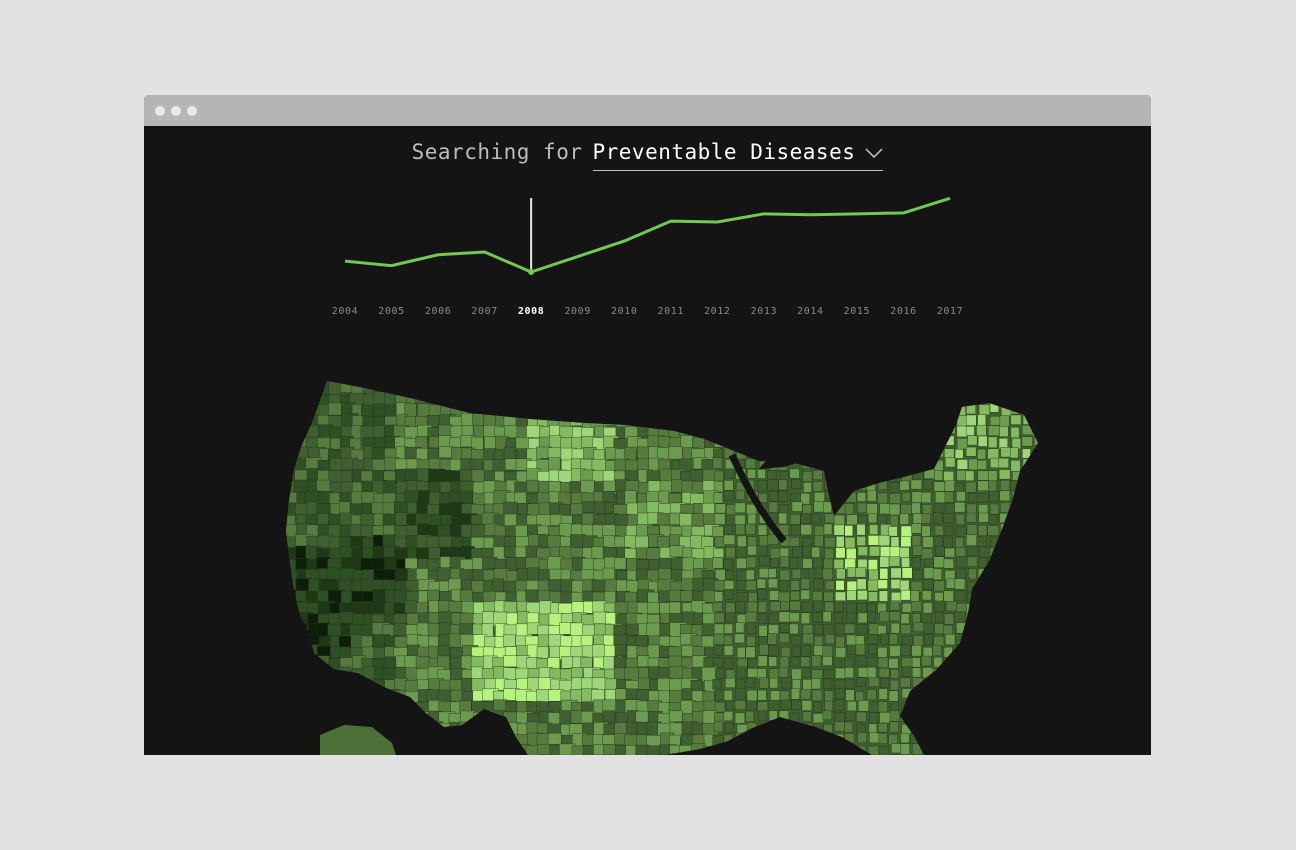  What do you see at coordinates (438, 311) in the screenshot?
I see `year-label-2006: 2006` at bounding box center [438, 311].